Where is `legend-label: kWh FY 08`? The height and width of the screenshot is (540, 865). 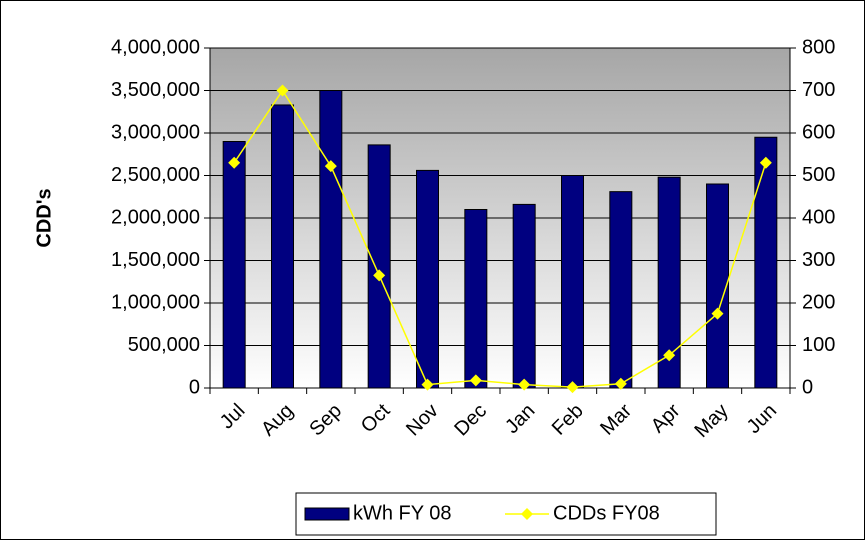
legend-label: kWh FY 08 is located at coordinates (402, 513).